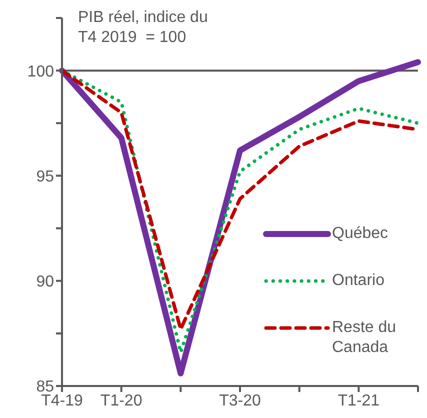 The height and width of the screenshot is (418, 427). Describe the element at coordinates (45, 177) in the screenshot. I see `y-tick-label: 95` at that location.